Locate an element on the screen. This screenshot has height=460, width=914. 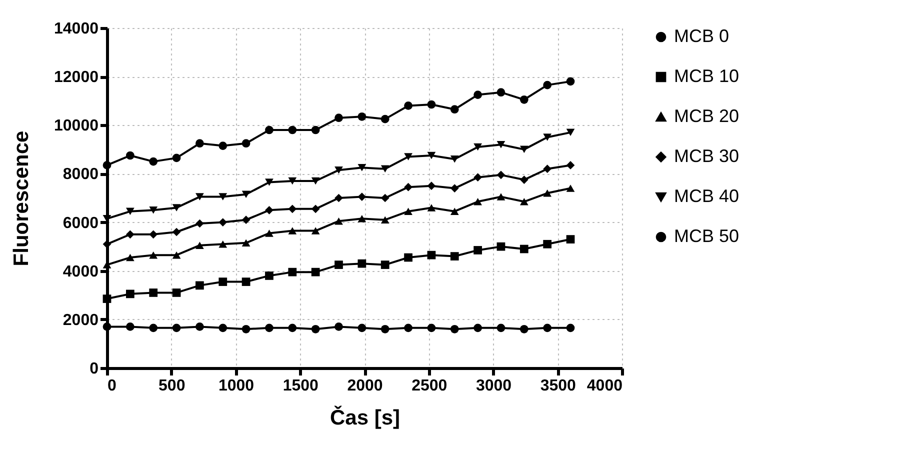
y-tick-label: 12000 is located at coordinates (76, 77).